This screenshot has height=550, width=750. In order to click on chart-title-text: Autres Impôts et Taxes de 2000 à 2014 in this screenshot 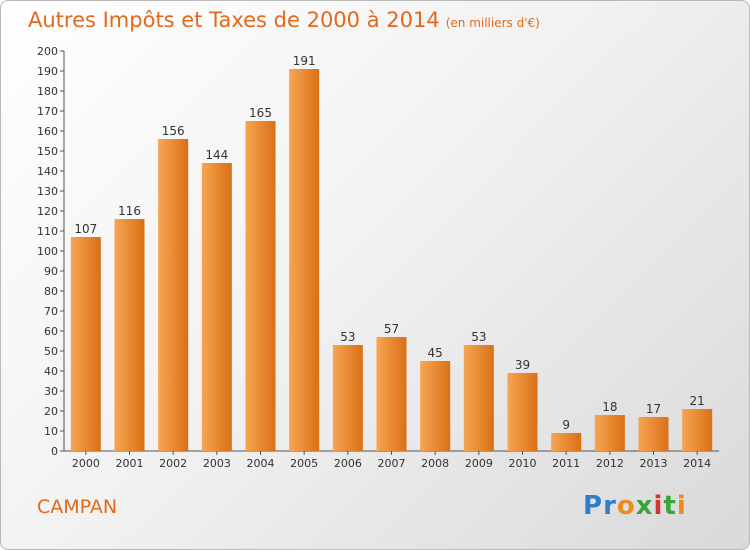, I will do `click(234, 20)`.